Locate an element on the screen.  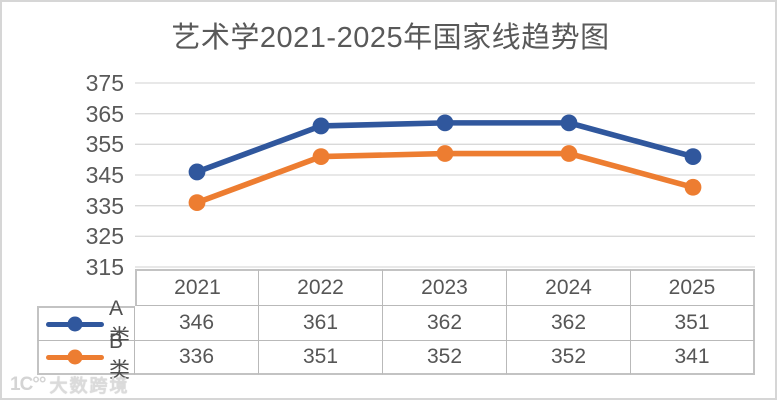
value-b-2023: 352 is located at coordinates (445, 358).